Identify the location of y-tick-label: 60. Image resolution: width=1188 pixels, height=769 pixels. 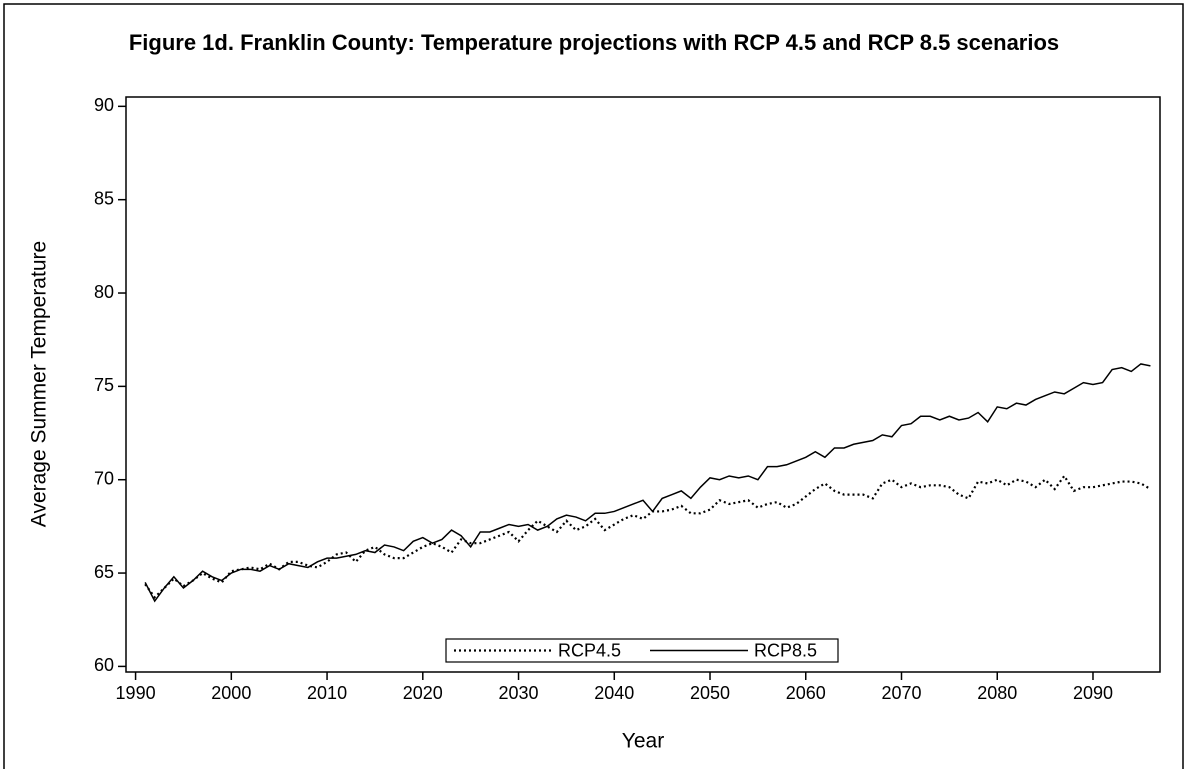
(104, 665).